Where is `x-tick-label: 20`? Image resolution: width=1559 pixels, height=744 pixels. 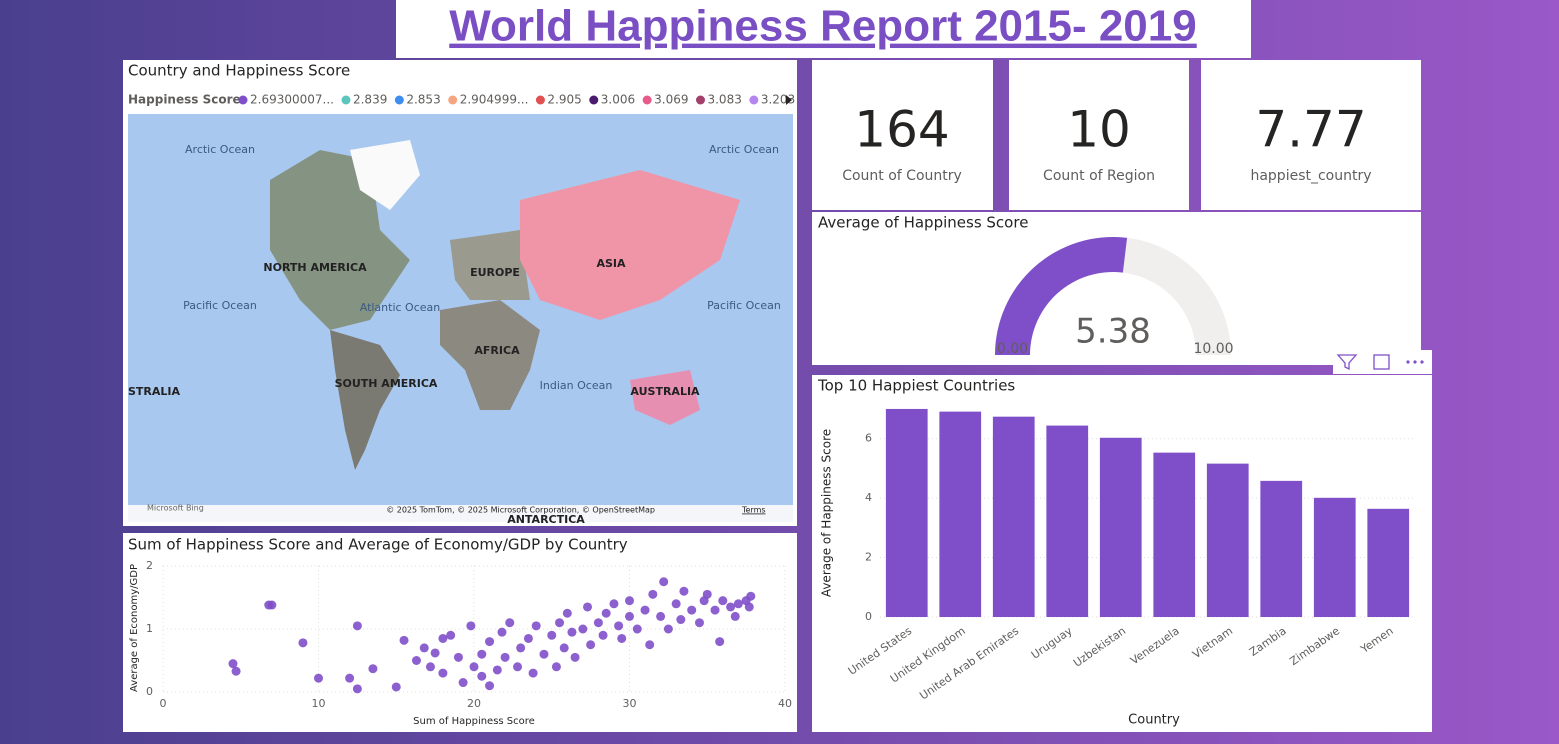
x-tick-label: 20 is located at coordinates (474, 703).